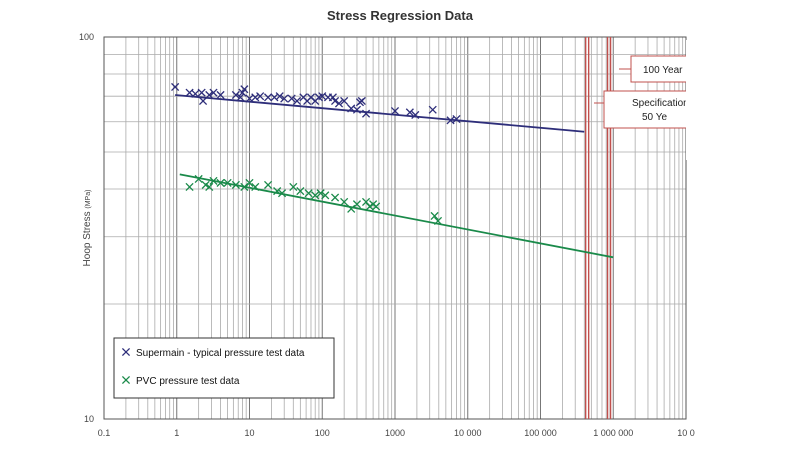  I want to click on x-tick-label: 1000, so click(395, 433).